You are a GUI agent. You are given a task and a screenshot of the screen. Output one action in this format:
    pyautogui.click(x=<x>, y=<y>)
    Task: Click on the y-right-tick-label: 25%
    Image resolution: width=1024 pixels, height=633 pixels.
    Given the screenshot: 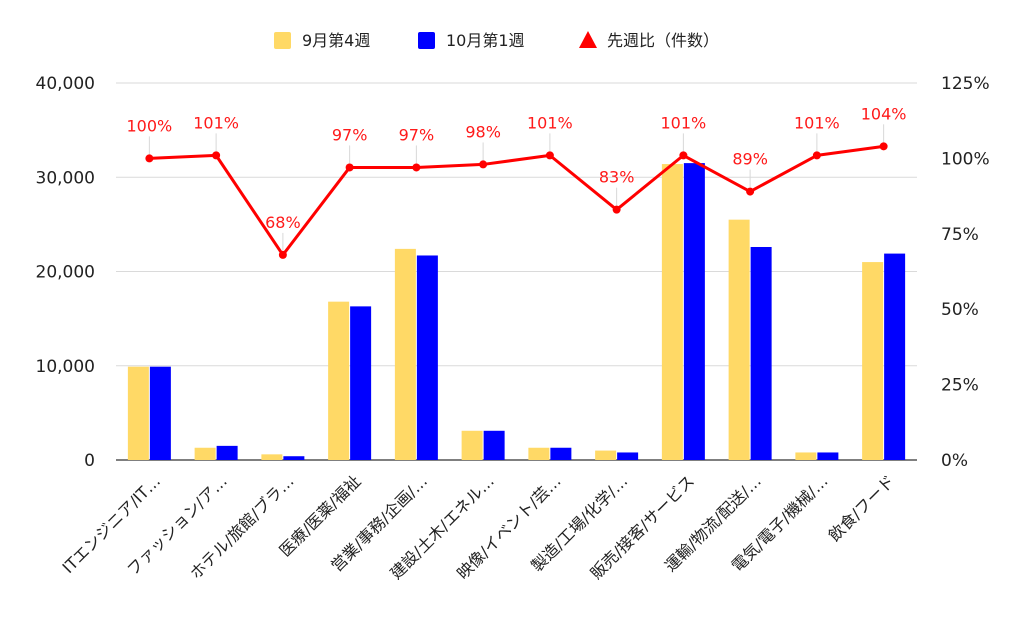 What is the action you would take?
    pyautogui.click(x=960, y=386)
    